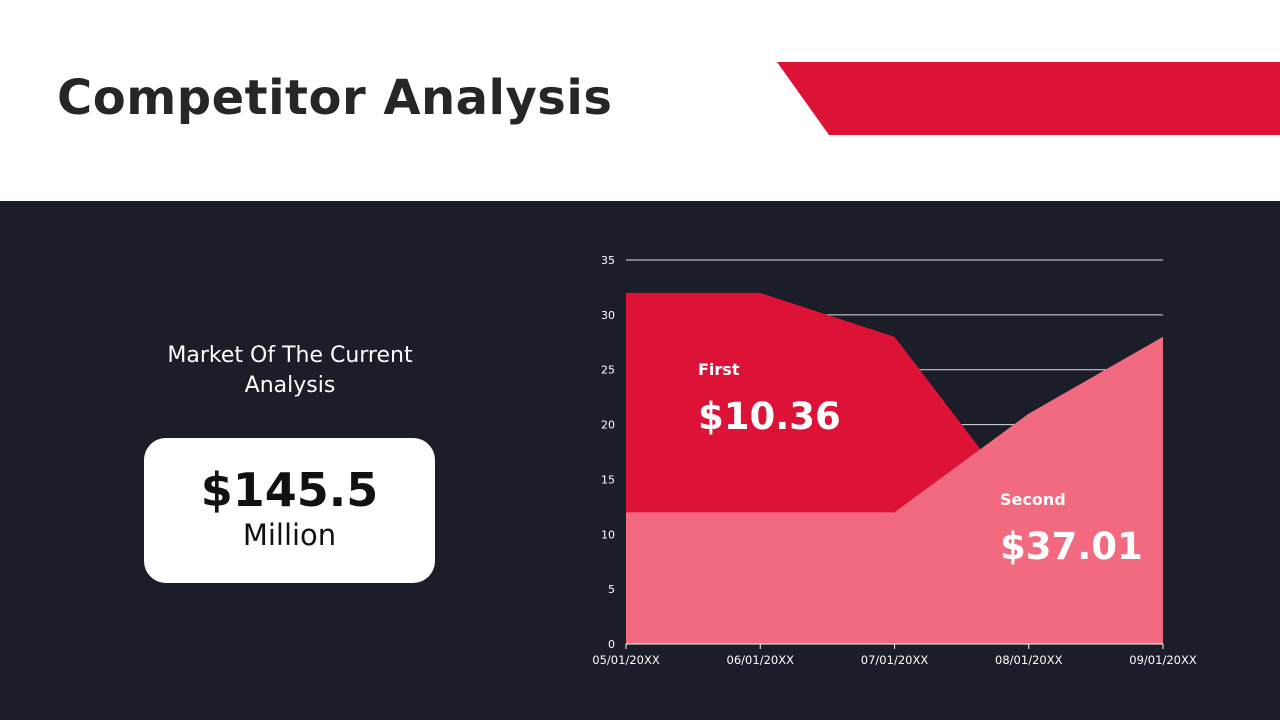  What do you see at coordinates (608, 479) in the screenshot?
I see `y-tick-label: 15` at bounding box center [608, 479].